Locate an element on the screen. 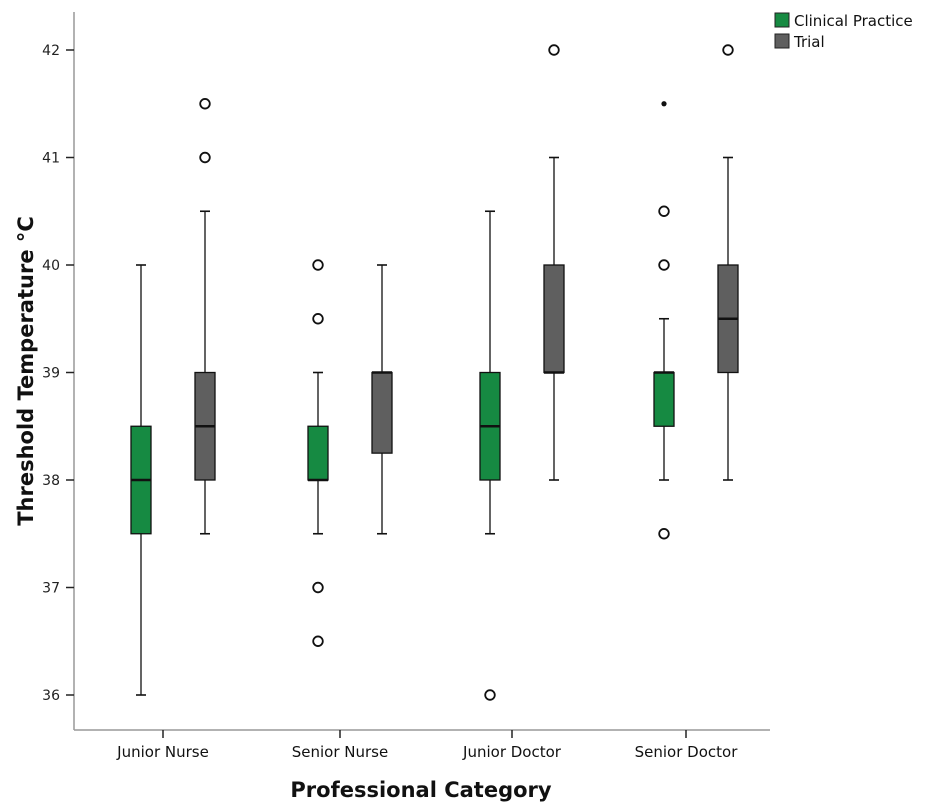 The height and width of the screenshot is (809, 930). x-tick-label: Senior Nurse is located at coordinates (340, 752).